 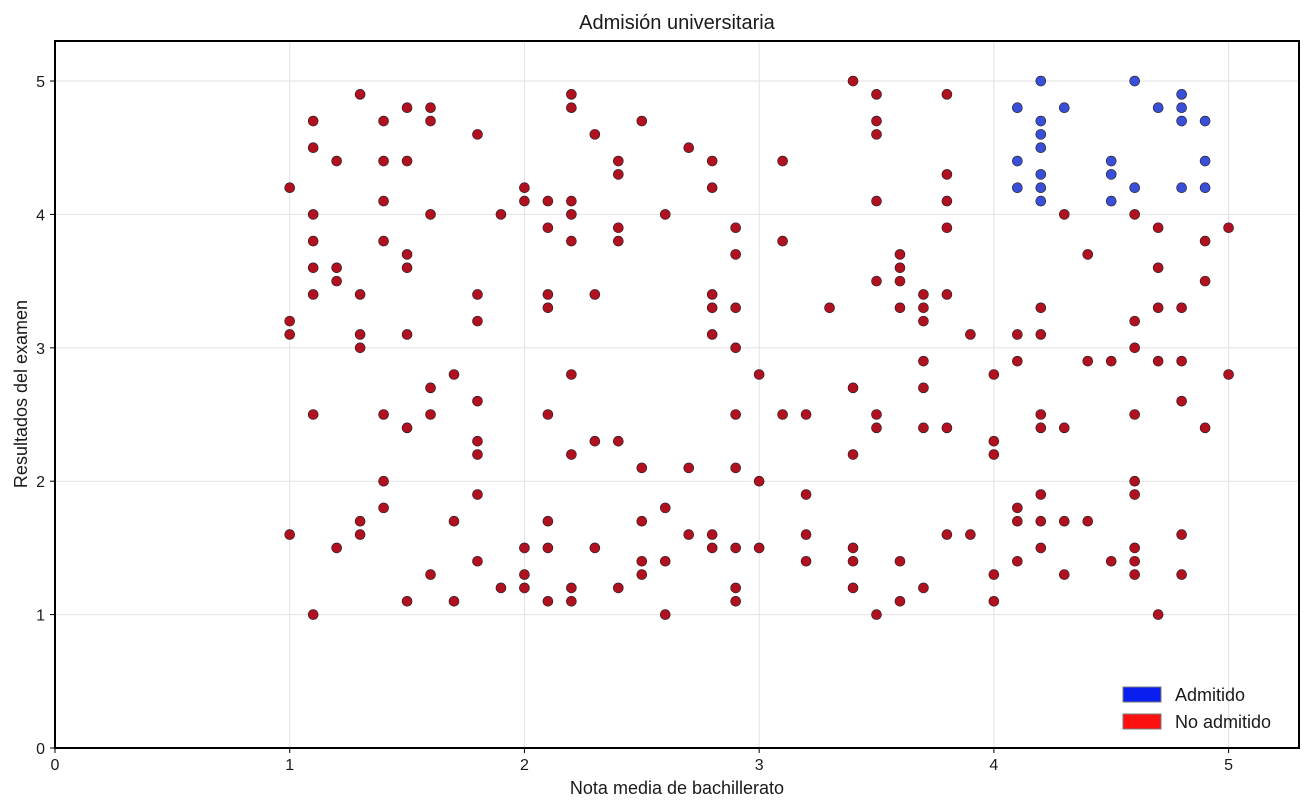 What do you see at coordinates (993, 765) in the screenshot?
I see `x-tick-label: 4` at bounding box center [993, 765].